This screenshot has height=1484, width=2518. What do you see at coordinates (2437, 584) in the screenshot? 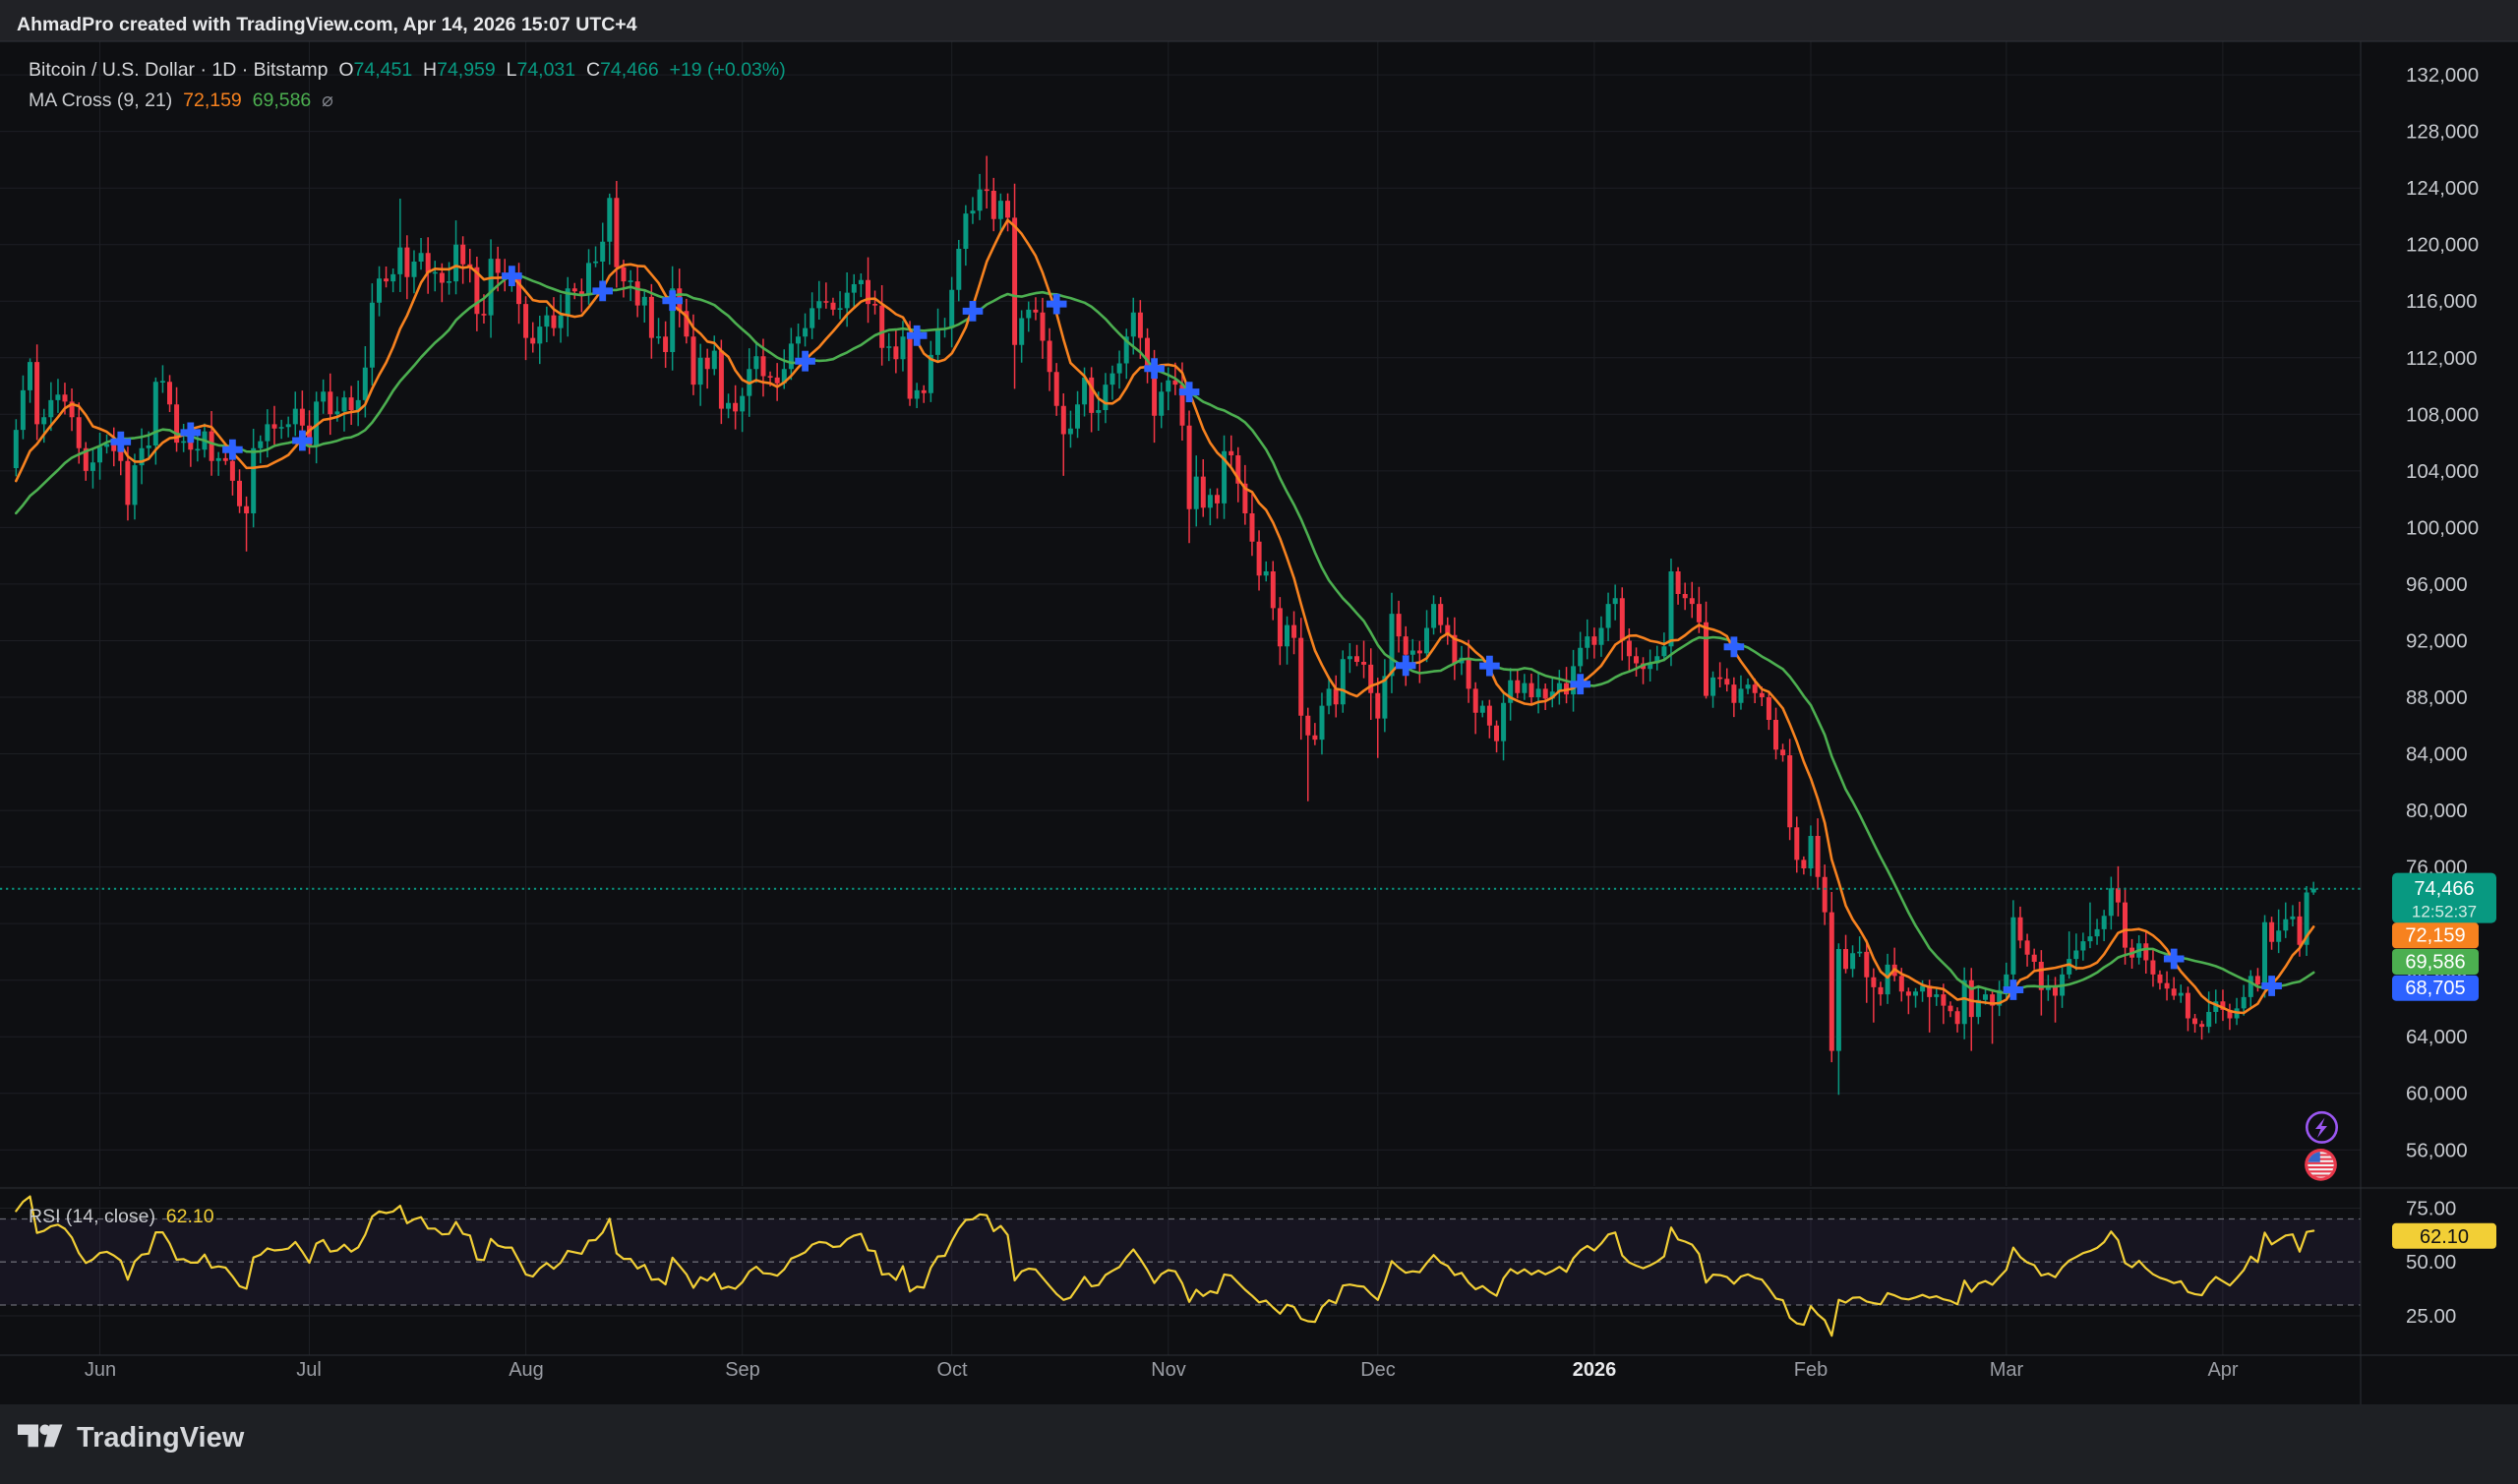
I see `svg-text: 96,000` at bounding box center [2437, 584].